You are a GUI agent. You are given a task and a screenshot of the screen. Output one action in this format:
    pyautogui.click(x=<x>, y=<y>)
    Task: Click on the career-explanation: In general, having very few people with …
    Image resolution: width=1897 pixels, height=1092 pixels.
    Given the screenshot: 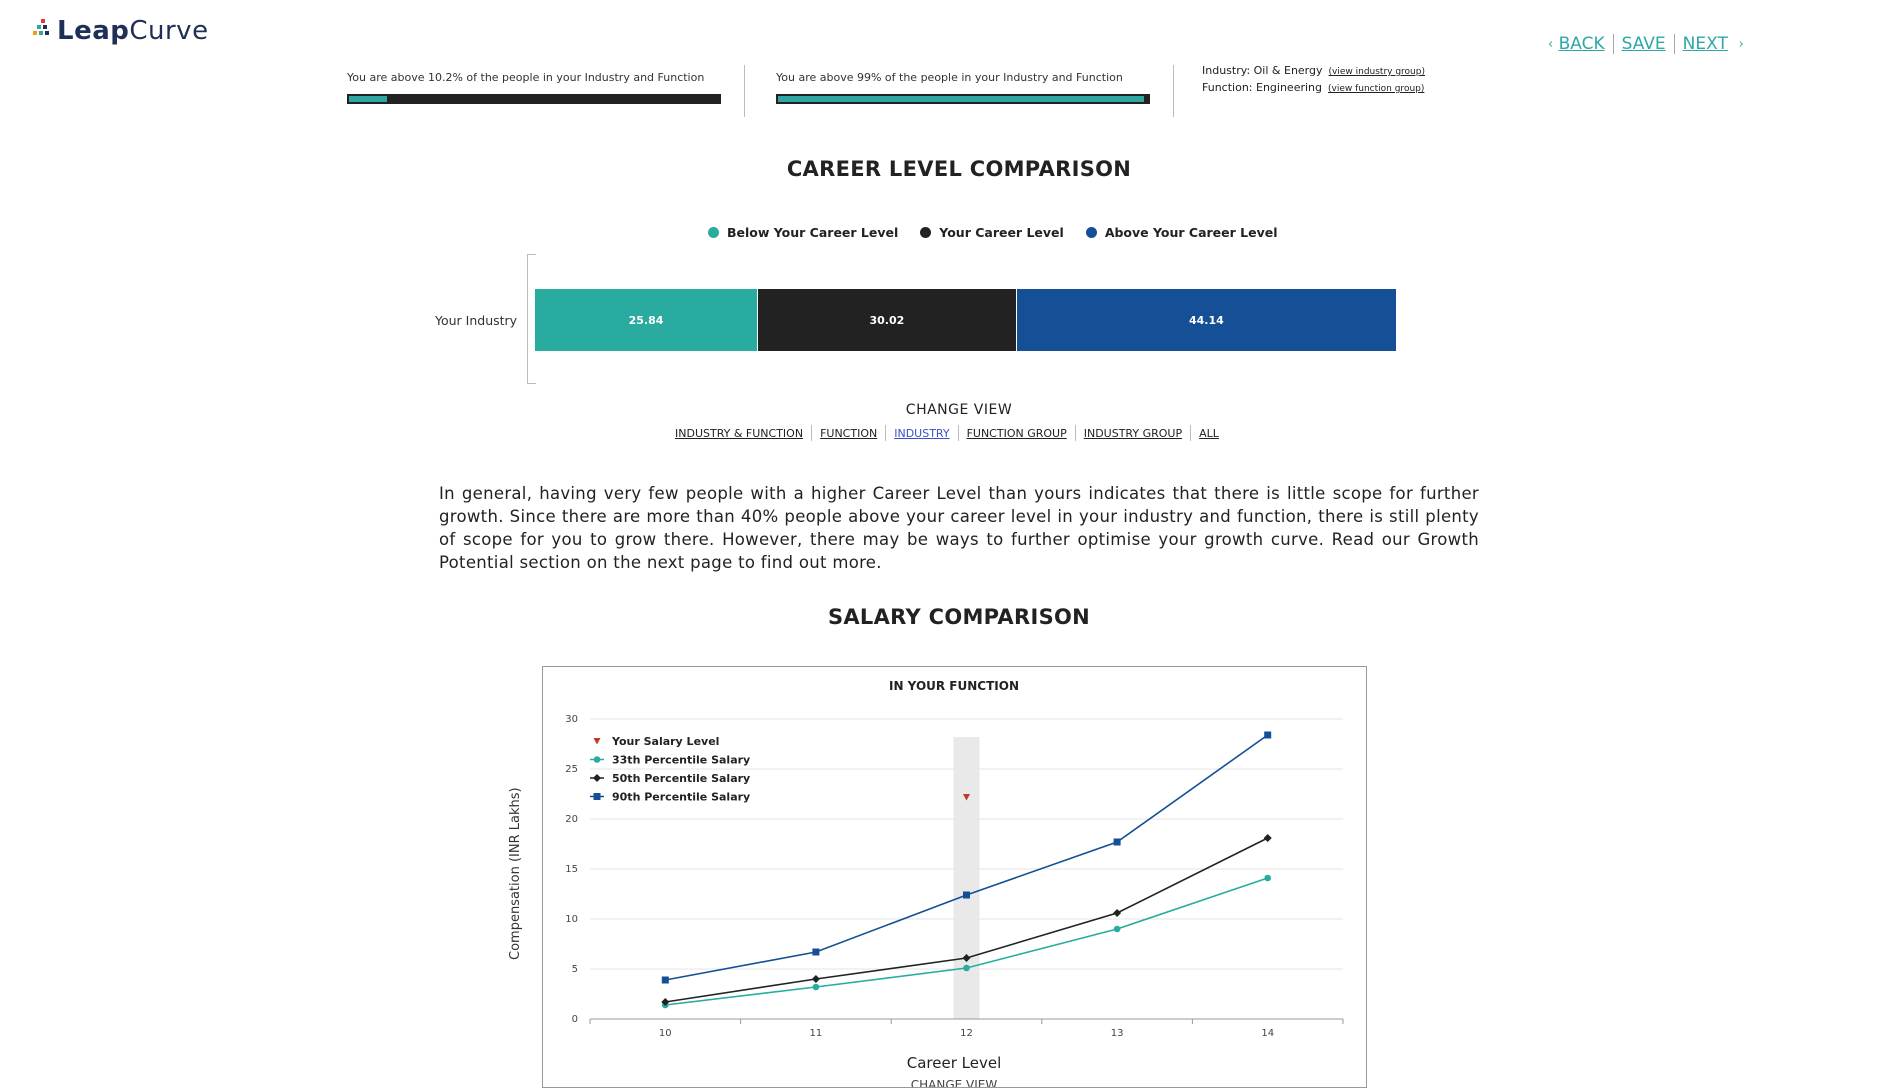 What is the action you would take?
    pyautogui.click(x=959, y=528)
    